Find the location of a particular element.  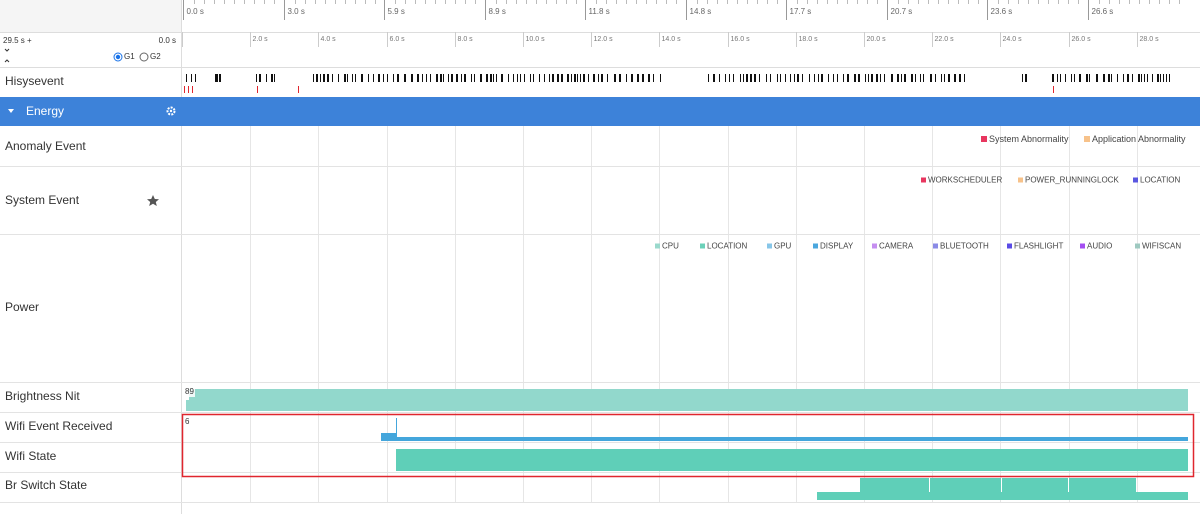

row-label: System Event is located at coordinates (42, 200).